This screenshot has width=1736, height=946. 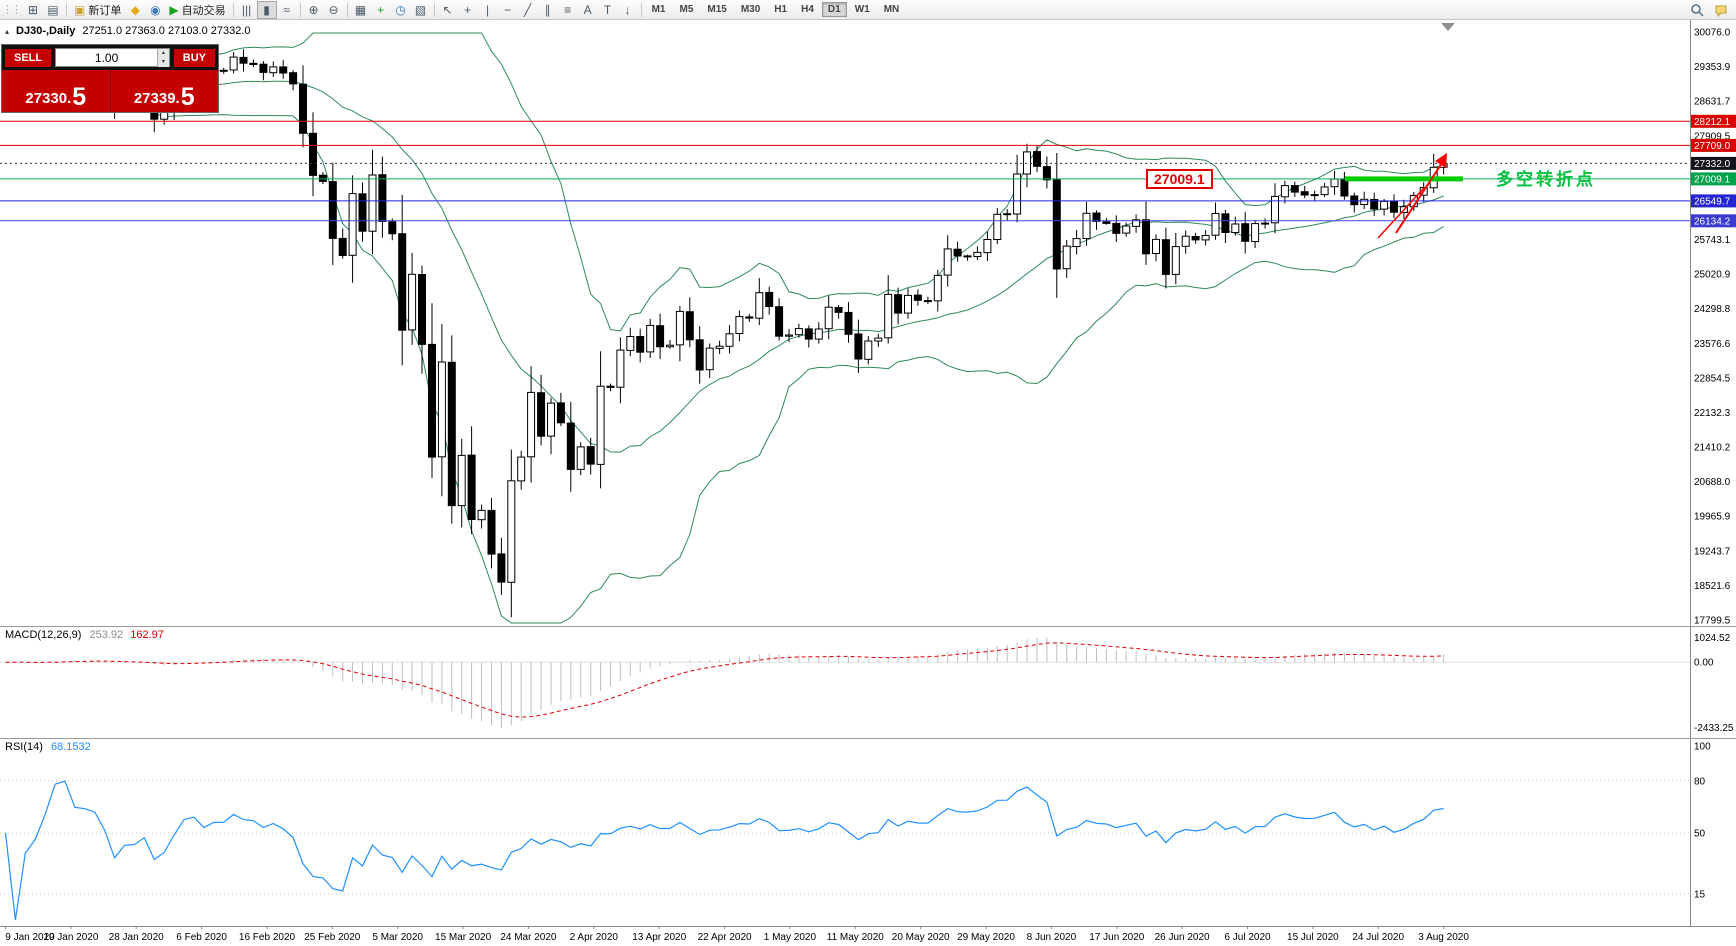 What do you see at coordinates (548, 10) in the screenshot?
I see `toolbar-channel-button: ∥` at bounding box center [548, 10].